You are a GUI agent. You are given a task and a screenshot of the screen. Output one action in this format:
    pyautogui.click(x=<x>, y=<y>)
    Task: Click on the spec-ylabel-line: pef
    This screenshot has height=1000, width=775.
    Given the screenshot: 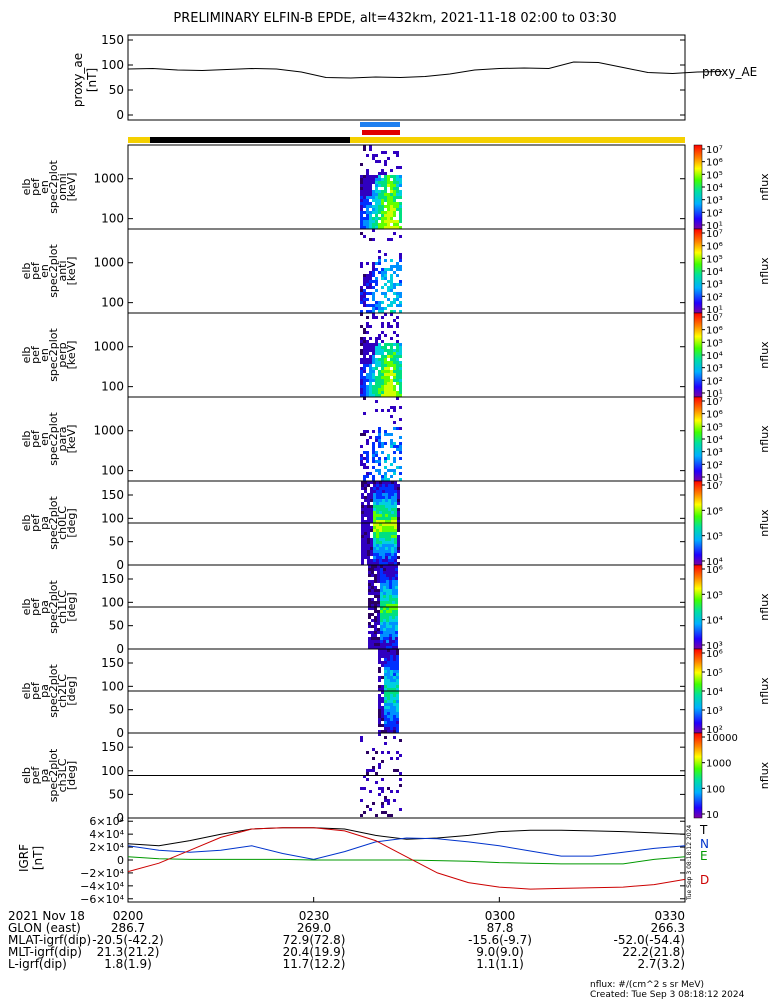 What is the action you would take?
    pyautogui.click(x=35, y=270)
    